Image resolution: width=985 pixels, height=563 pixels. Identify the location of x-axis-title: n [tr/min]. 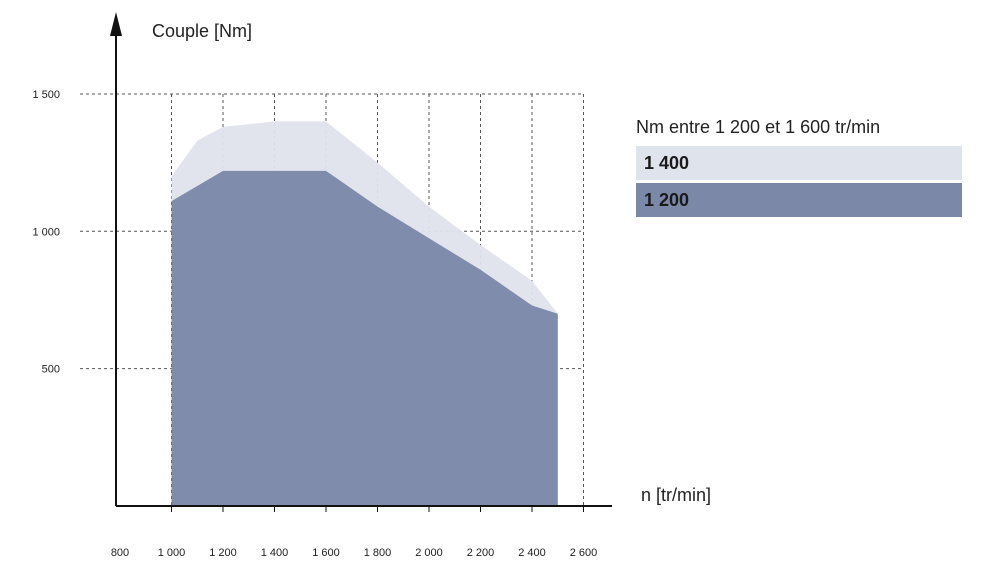
(676, 495).